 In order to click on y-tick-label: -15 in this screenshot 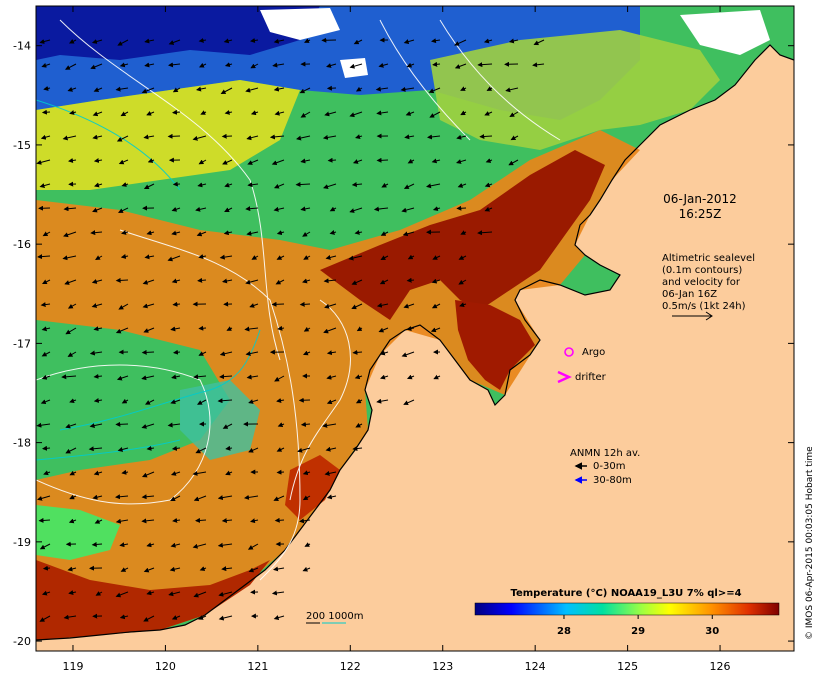, I will do `click(22, 145)`.